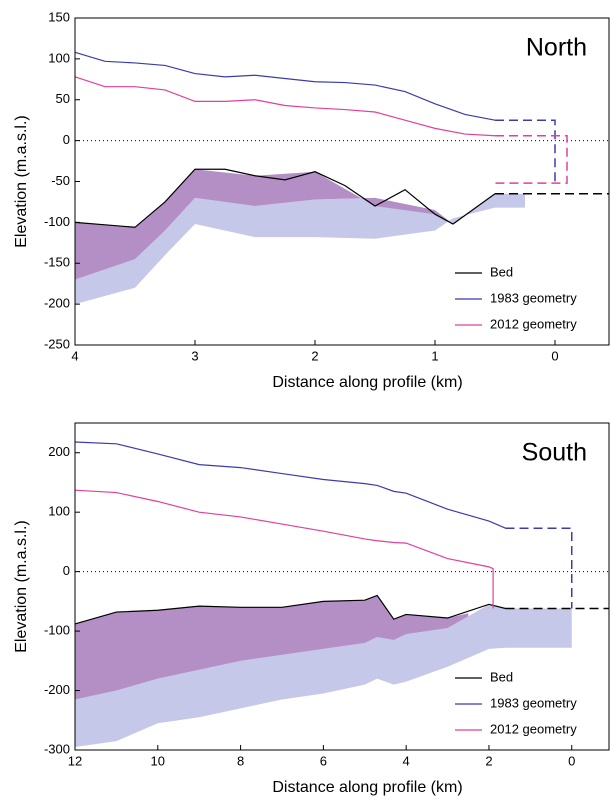  What do you see at coordinates (158, 760) in the screenshot?
I see `x-tick-label: 10` at bounding box center [158, 760].